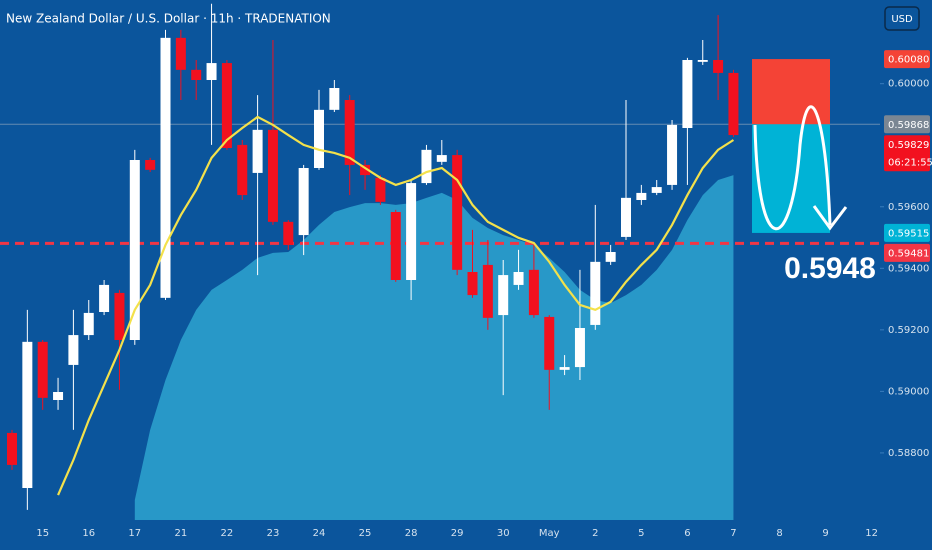  I want to click on price-label: 0.59829, so click(908, 145).